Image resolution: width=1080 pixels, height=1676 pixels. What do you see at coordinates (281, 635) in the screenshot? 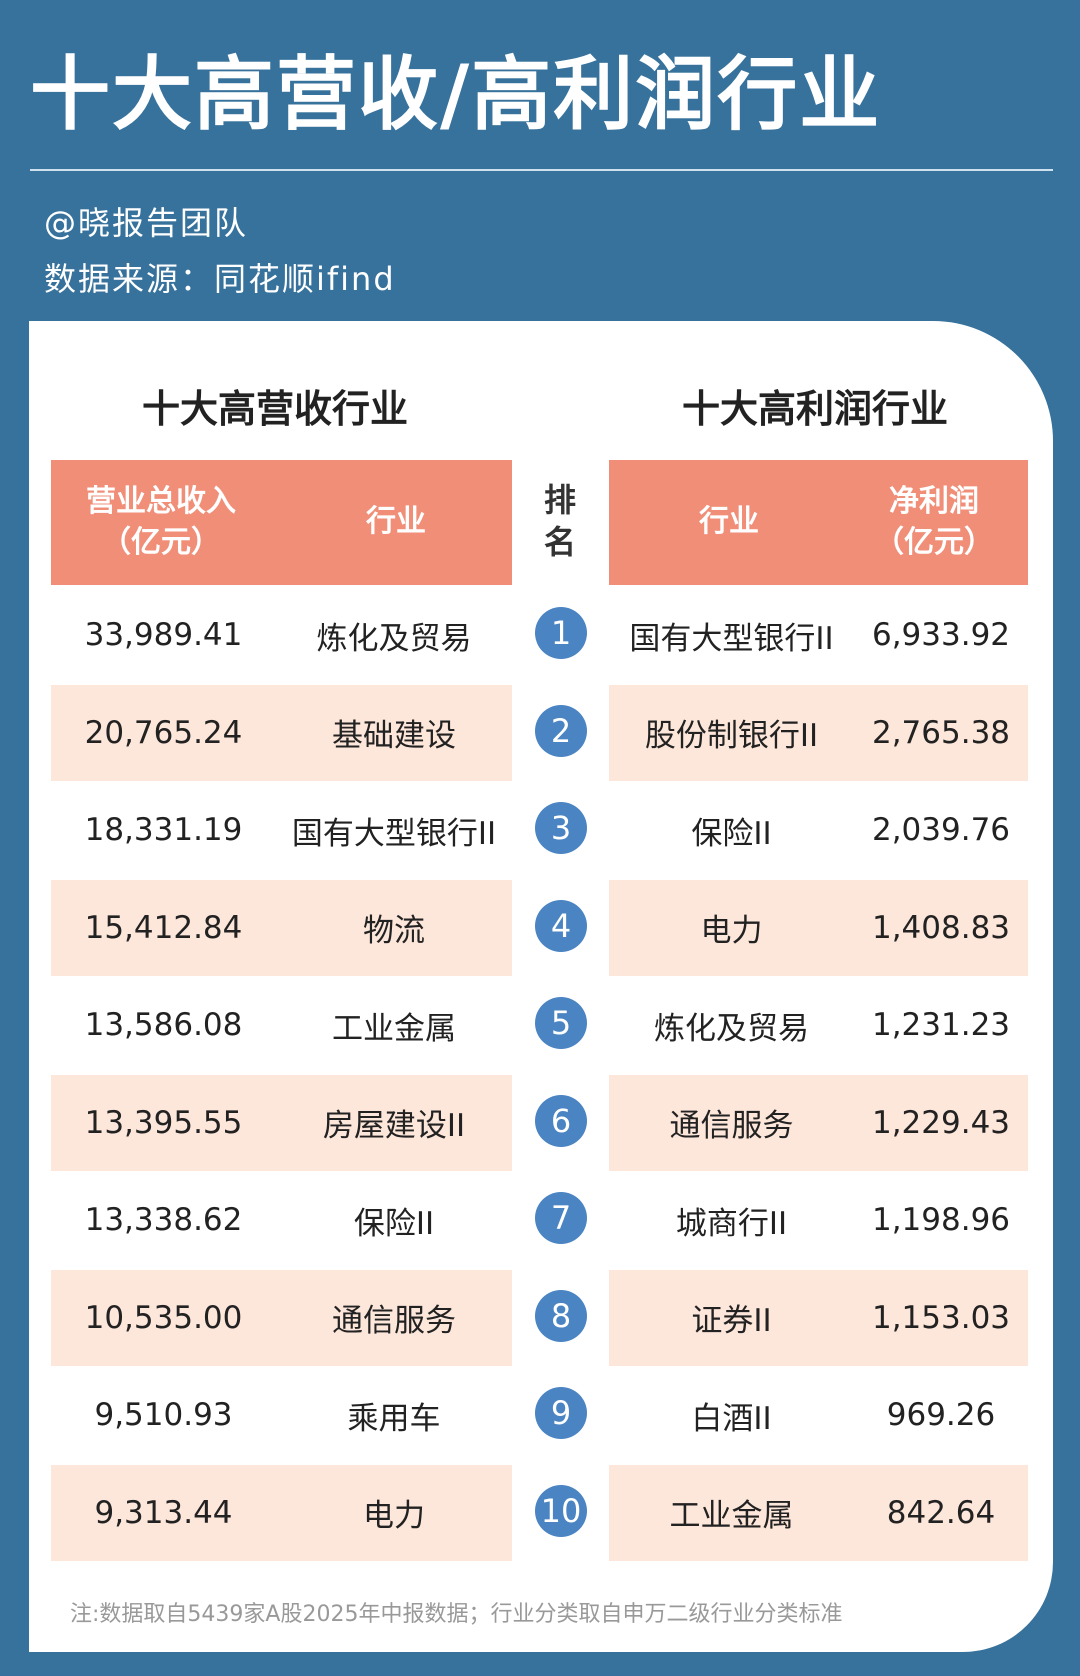
I see `revenue-row: 33,989.41 炼化及贸易` at bounding box center [281, 635].